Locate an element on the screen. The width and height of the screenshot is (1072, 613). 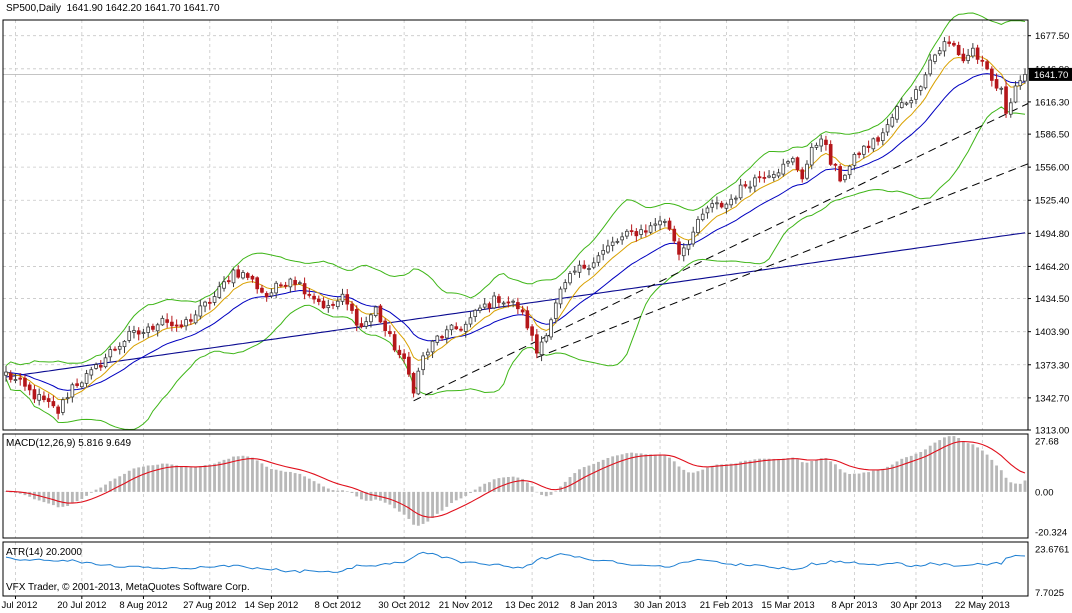
time-tick-label: 21 Feb 2013 is located at coordinates (726, 605).